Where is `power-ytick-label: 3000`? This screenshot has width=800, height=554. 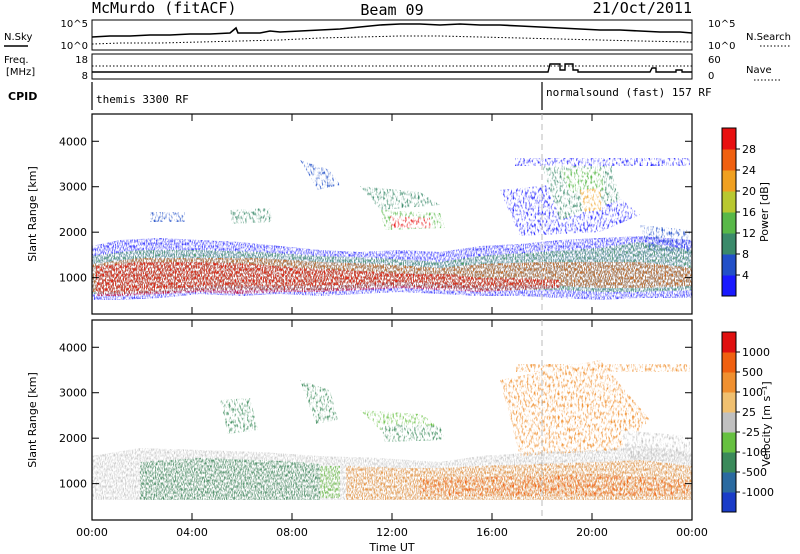
power-ytick-label: 3000 is located at coordinates (73, 187).